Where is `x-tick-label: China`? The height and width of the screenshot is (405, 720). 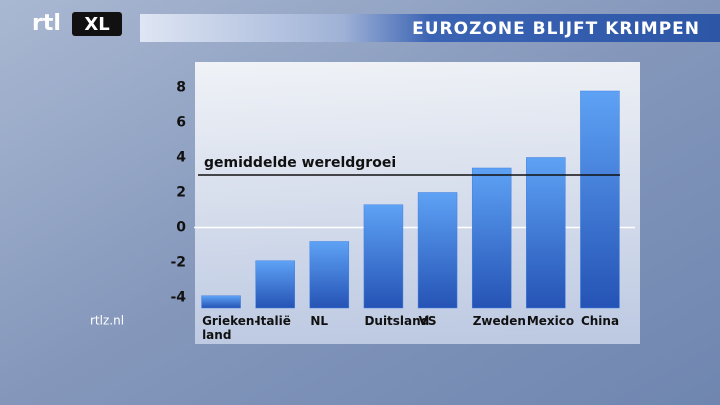 x-tick-label: China is located at coordinates (600, 321).